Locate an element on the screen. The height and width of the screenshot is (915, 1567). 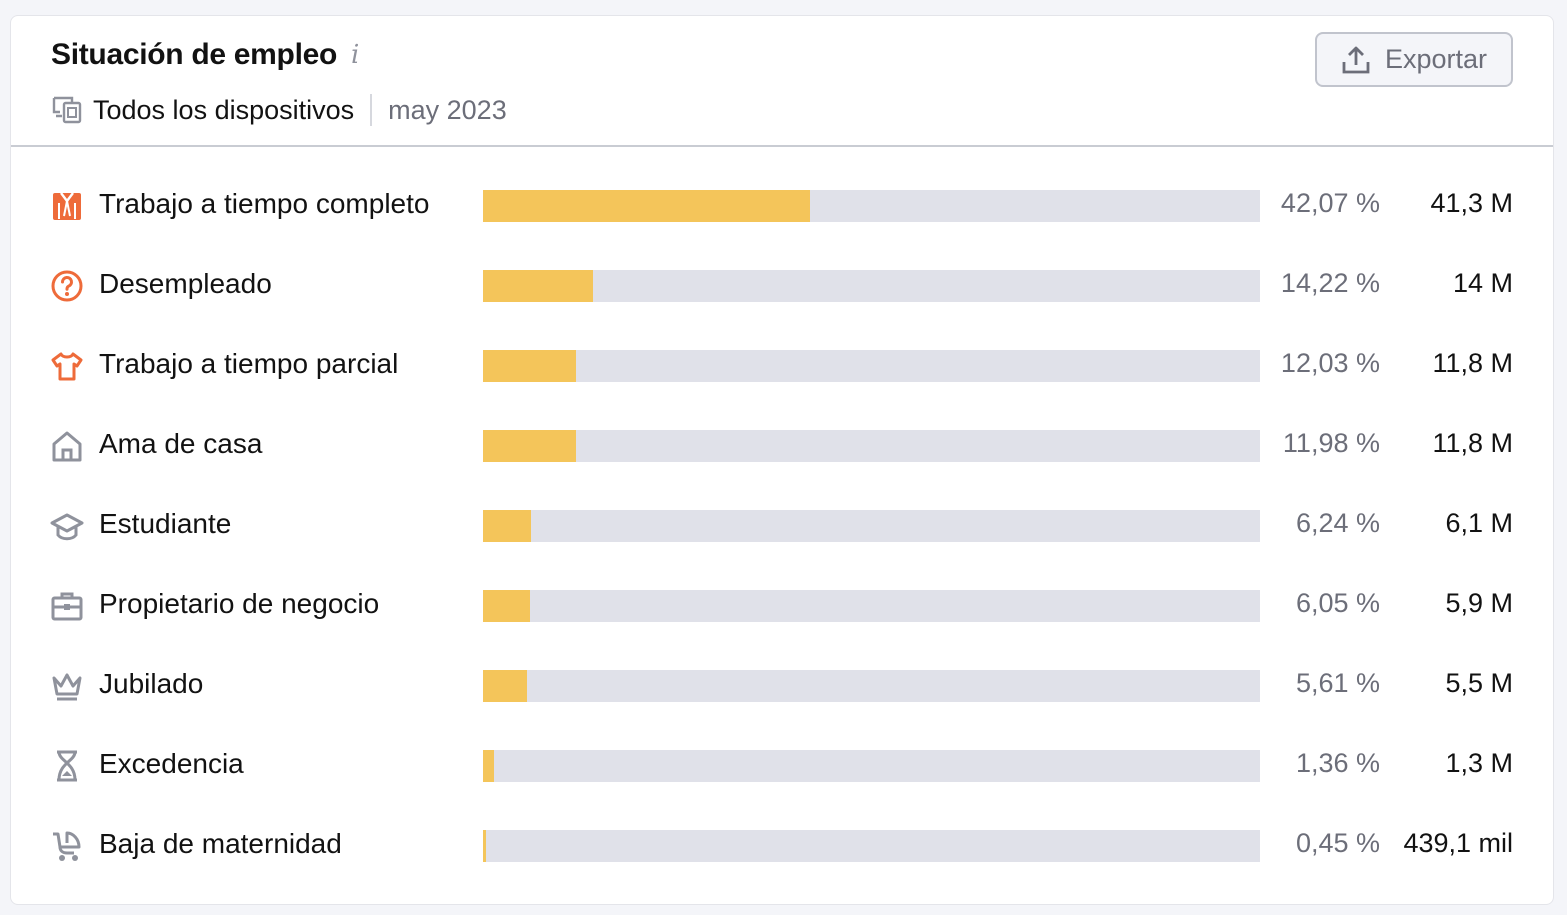
row-value: 1,3 M is located at coordinates (1479, 763).